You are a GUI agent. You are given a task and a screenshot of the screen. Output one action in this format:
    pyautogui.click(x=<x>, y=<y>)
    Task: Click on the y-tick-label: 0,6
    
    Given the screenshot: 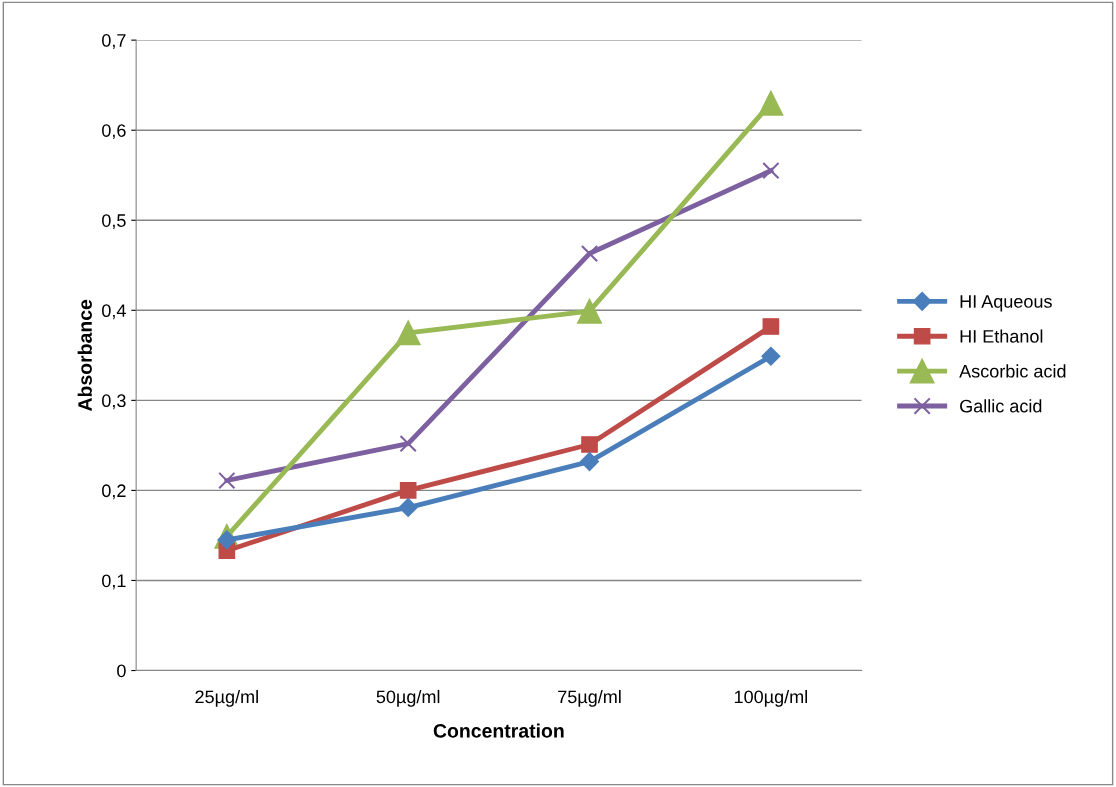 What is the action you would take?
    pyautogui.click(x=114, y=132)
    